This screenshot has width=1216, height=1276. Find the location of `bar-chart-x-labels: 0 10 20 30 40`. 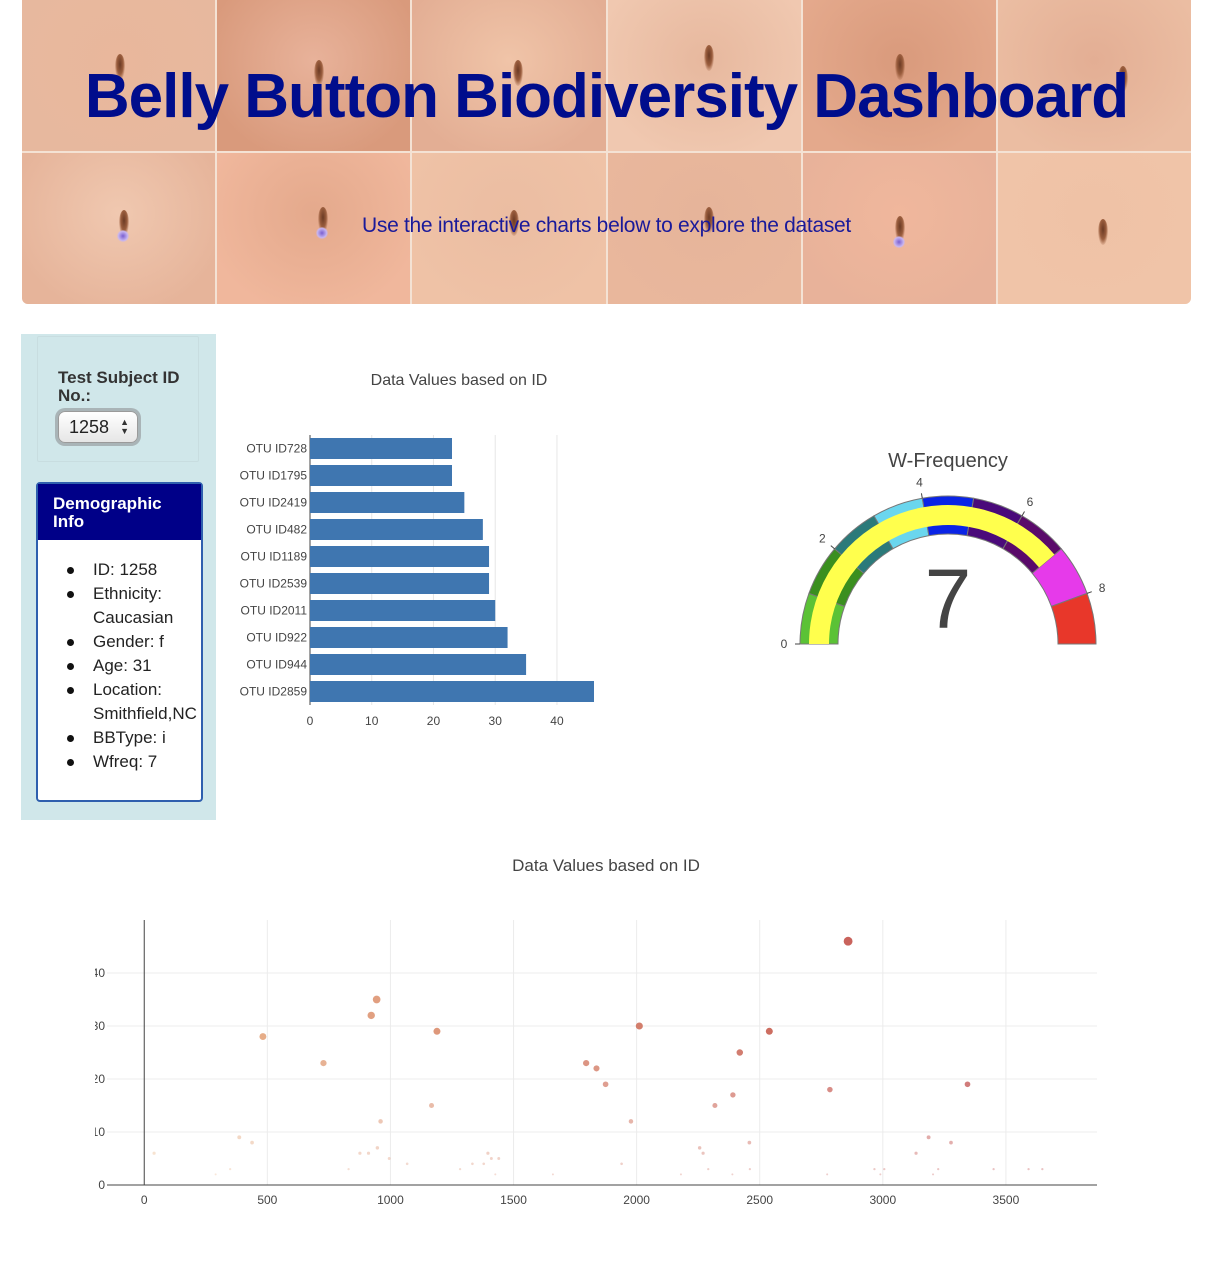

bar-chart-x-labels: 0 10 20 30 40 is located at coordinates (435, 721).